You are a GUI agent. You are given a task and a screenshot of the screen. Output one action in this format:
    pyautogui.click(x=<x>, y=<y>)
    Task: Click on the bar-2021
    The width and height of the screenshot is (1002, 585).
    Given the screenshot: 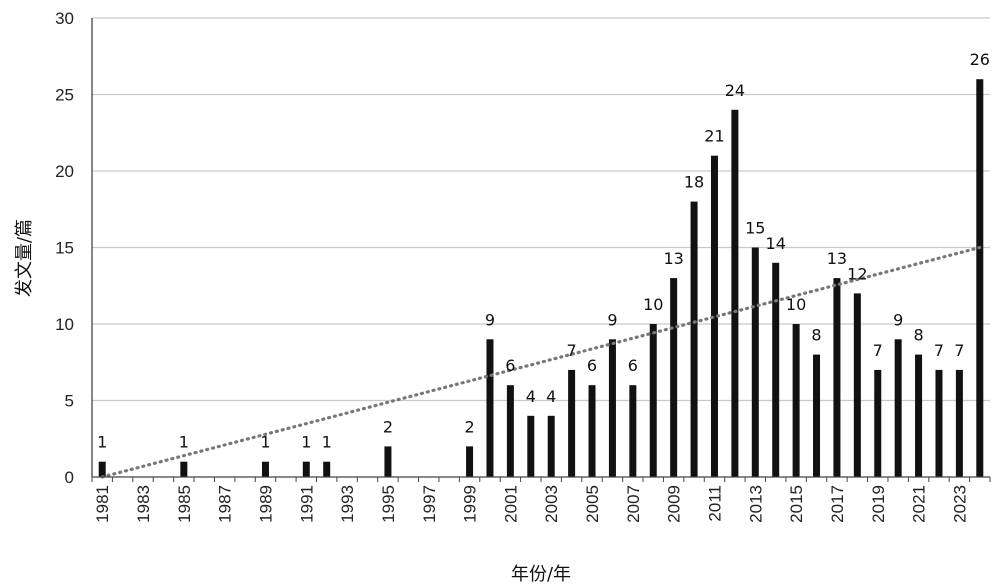 What is the action you would take?
    pyautogui.click(x=919, y=415)
    